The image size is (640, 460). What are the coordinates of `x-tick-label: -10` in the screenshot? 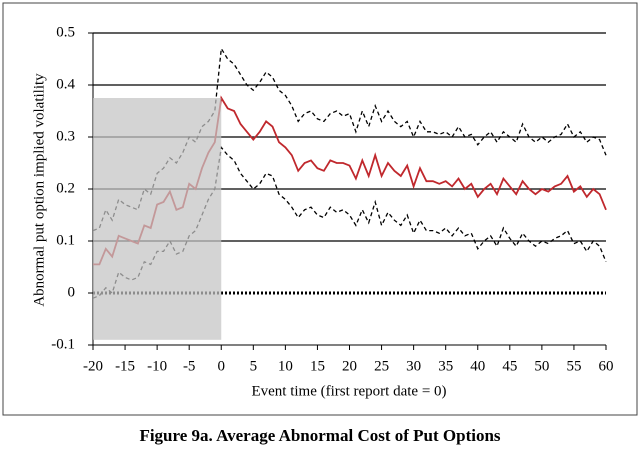 It's located at (157, 366).